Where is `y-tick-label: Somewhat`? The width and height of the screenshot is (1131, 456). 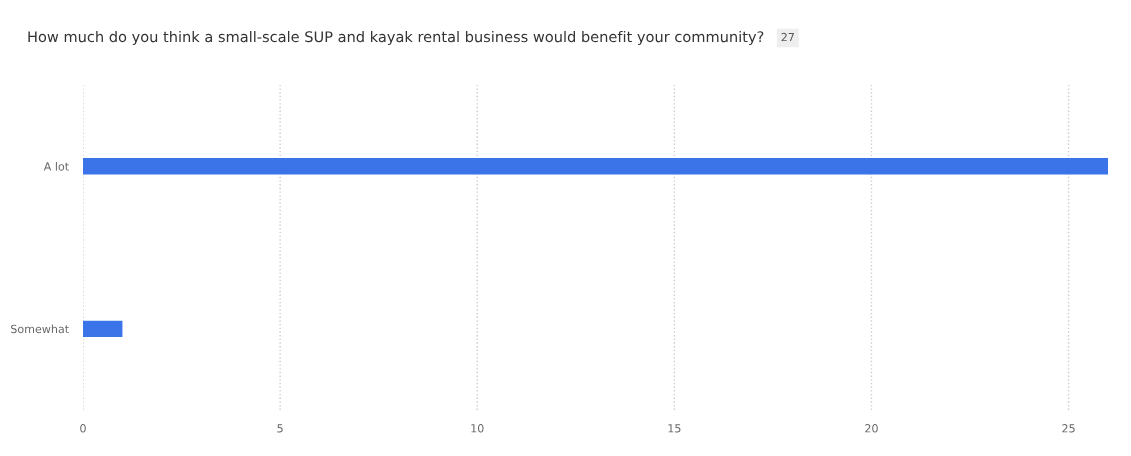 y-tick-label: Somewhat is located at coordinates (40, 329).